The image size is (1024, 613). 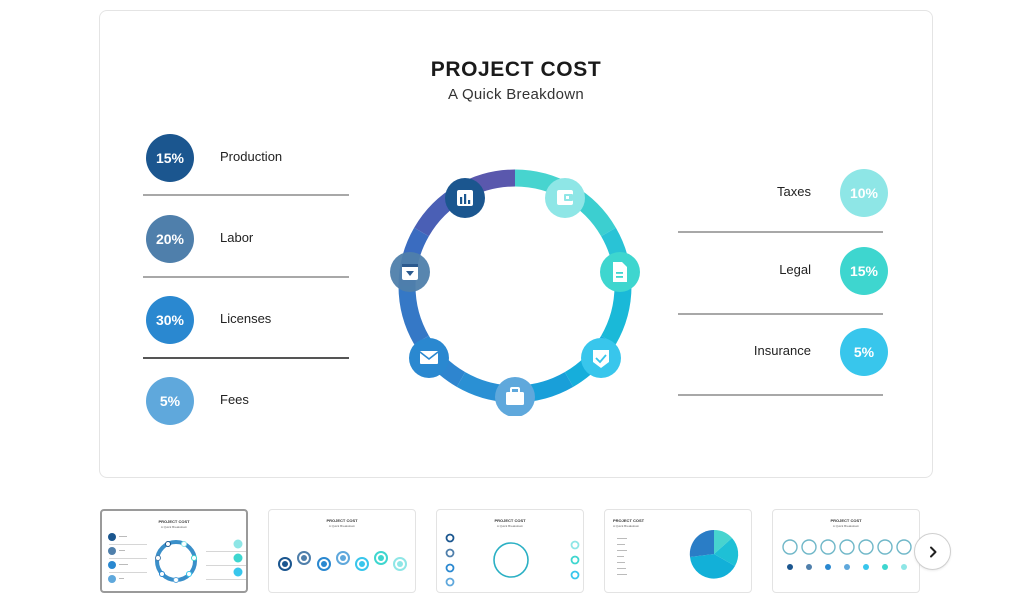 I want to click on thumbnail-2: PROJECT COST A Quick Breakdown, so click(x=342, y=551).